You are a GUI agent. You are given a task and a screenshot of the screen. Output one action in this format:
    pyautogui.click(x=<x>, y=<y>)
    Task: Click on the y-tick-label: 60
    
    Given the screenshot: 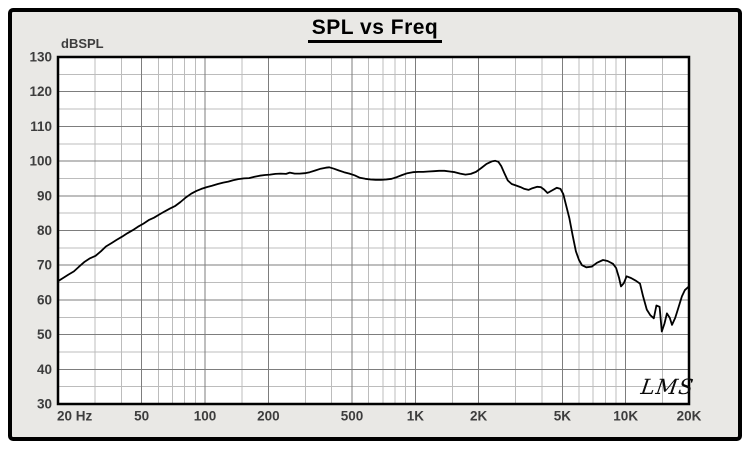 What is the action you would take?
    pyautogui.click(x=44, y=299)
    